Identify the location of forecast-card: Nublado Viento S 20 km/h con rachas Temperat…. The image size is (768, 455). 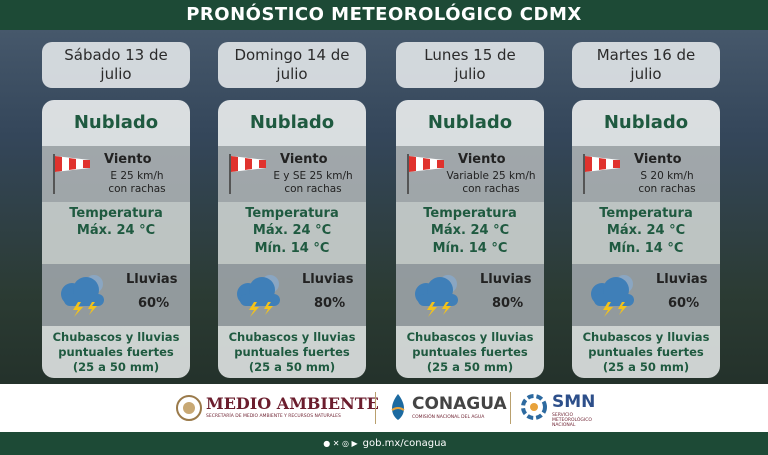
(646, 239).